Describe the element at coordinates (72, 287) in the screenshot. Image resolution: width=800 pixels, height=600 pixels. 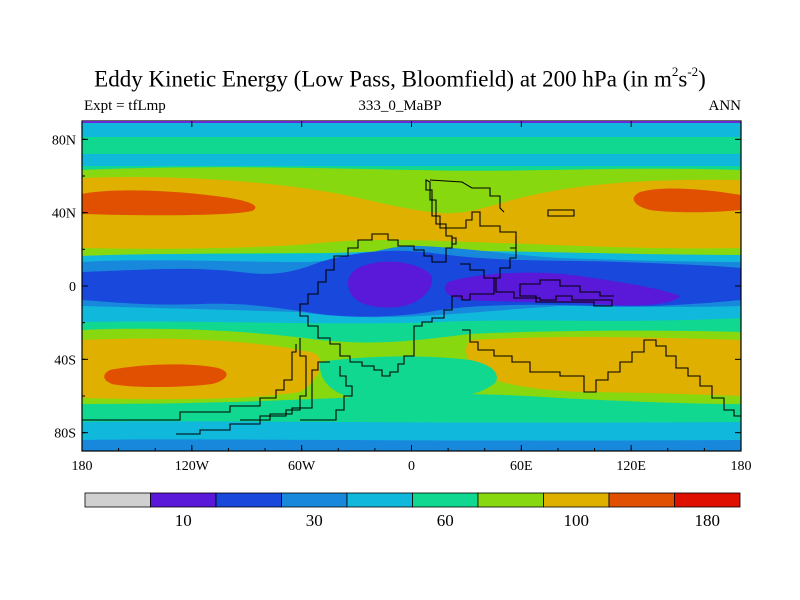
I see `y-tick-label: 0` at that location.